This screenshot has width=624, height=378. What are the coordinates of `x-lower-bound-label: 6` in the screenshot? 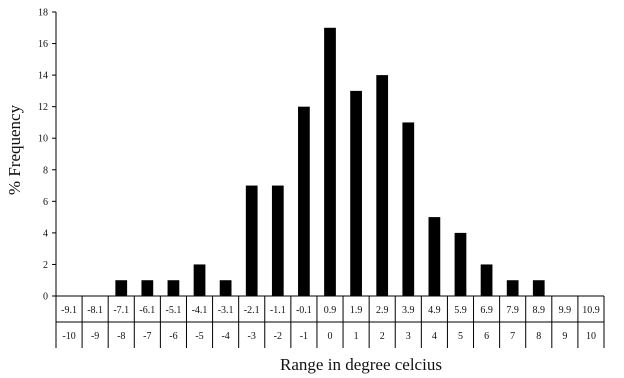 It's located at (486, 336).